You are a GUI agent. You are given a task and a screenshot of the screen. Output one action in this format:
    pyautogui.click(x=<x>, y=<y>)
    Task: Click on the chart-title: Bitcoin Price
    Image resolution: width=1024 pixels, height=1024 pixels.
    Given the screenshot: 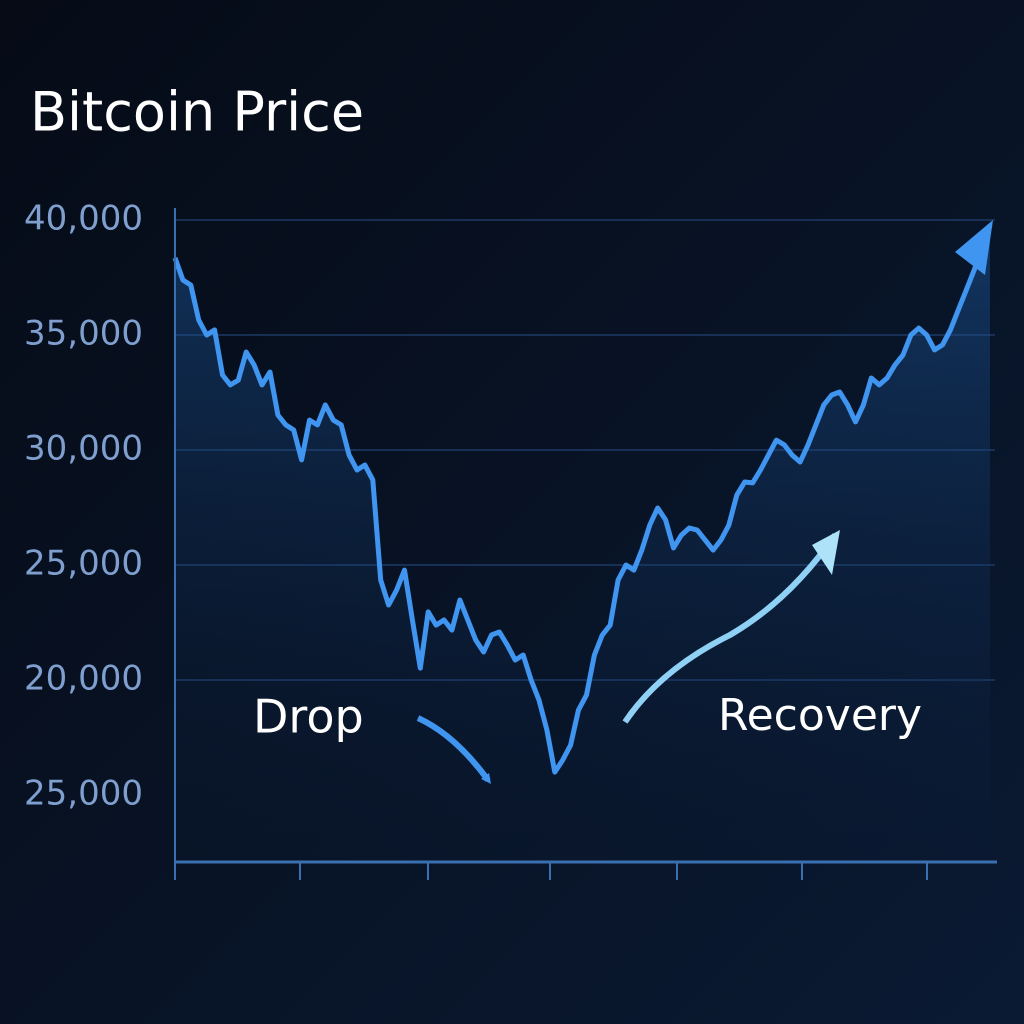 What is the action you would take?
    pyautogui.click(x=197, y=112)
    